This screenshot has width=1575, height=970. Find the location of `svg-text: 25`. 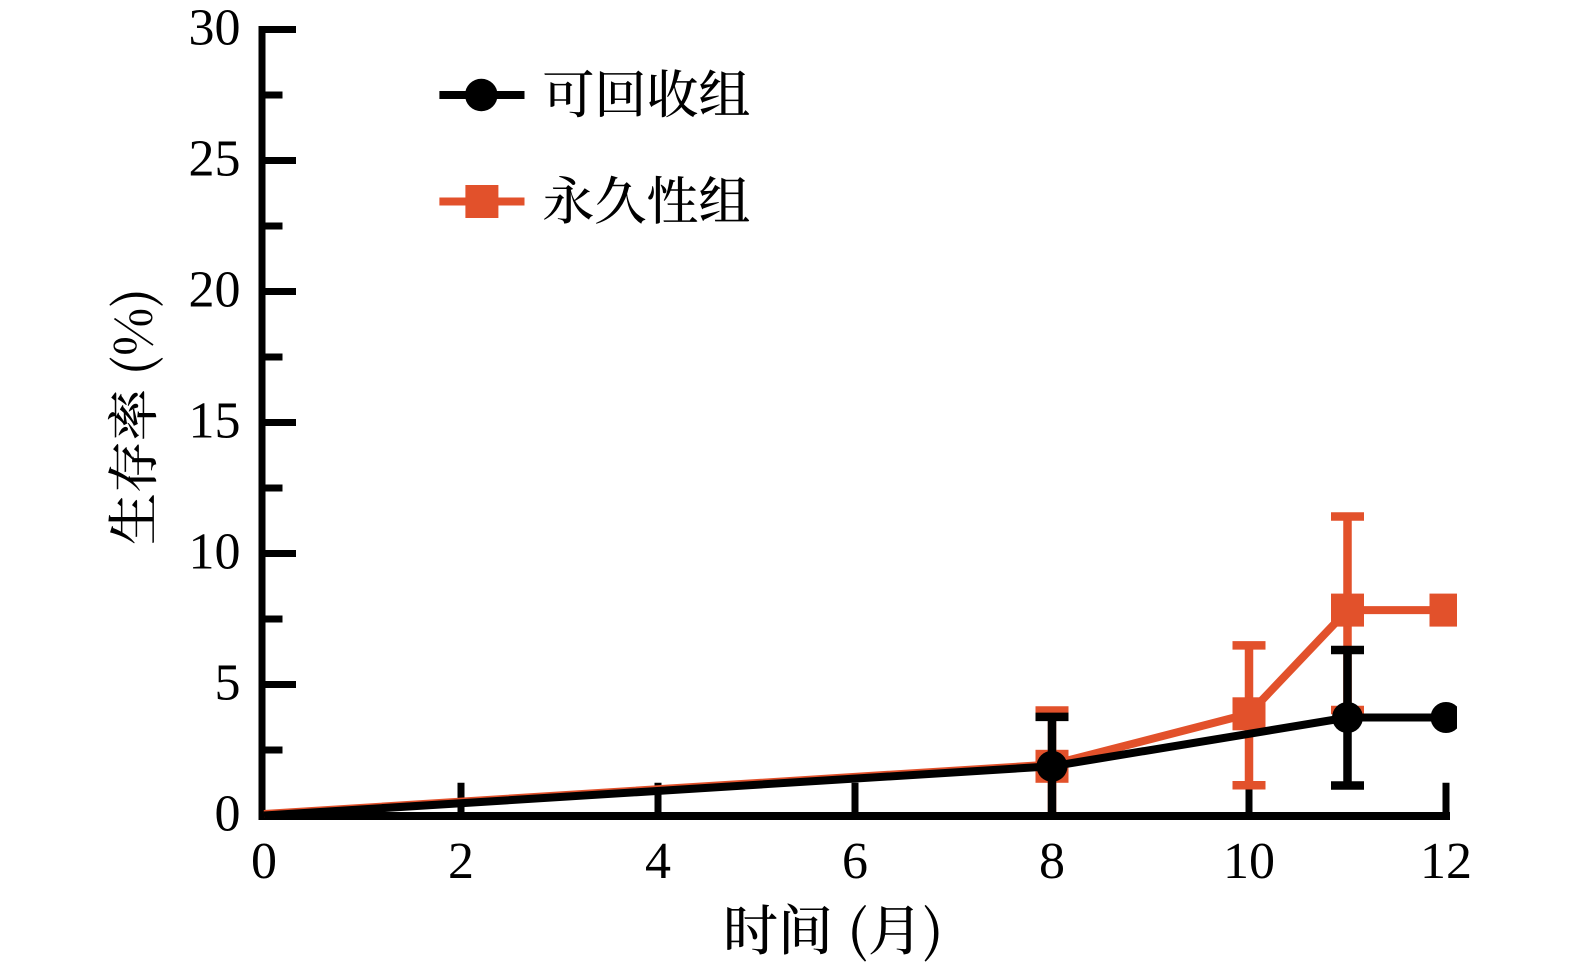

svg-text: 25 is located at coordinates (215, 159).